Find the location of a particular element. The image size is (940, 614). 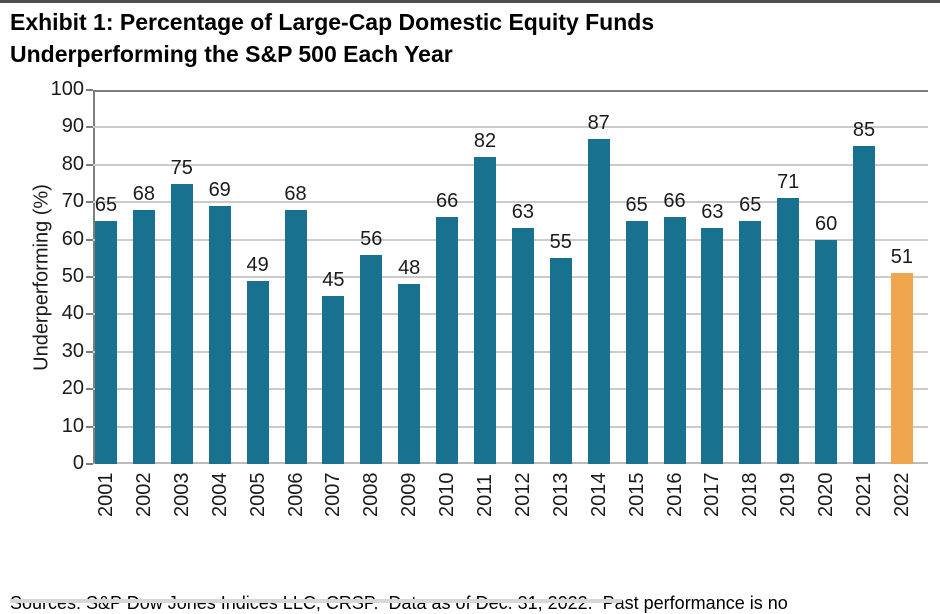

top-divider is located at coordinates (470, 1).